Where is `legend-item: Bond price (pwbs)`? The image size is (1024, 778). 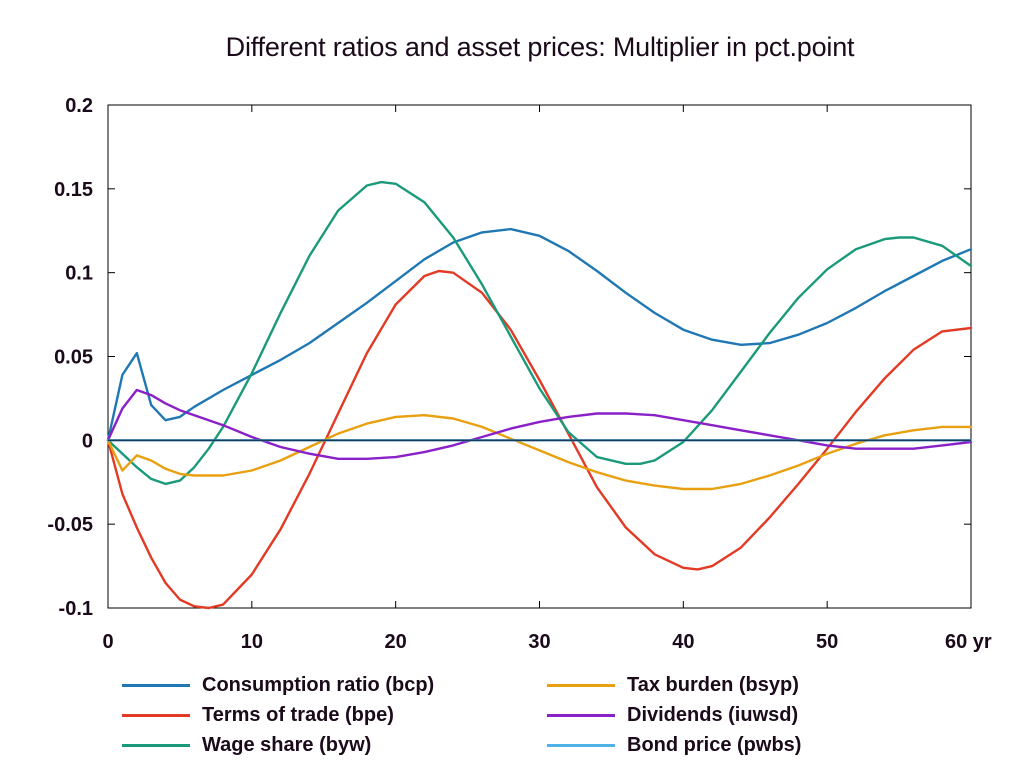
legend-item: Bond price (pwbs) is located at coordinates (674, 745).